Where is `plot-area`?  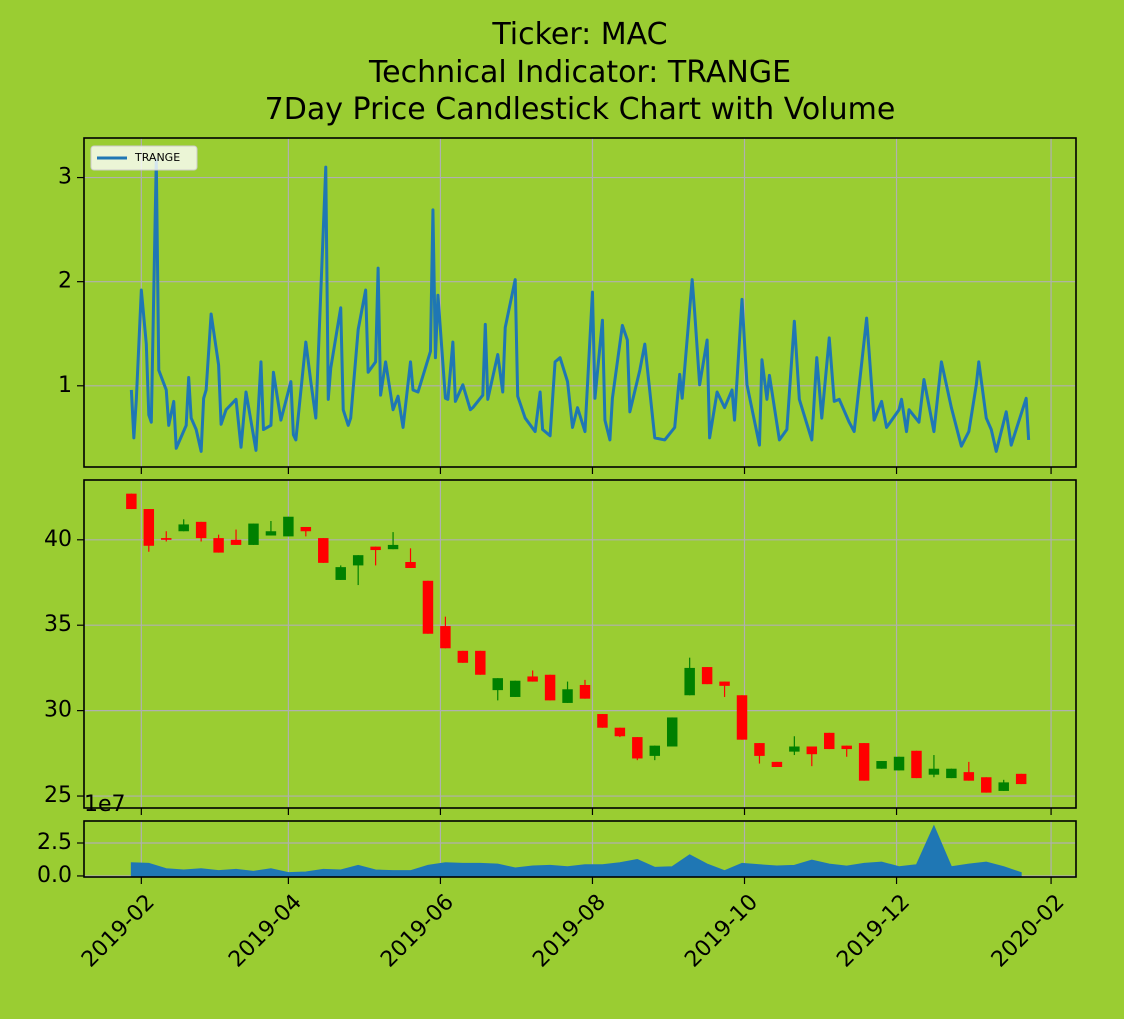
plot-area is located at coordinates (580, 849).